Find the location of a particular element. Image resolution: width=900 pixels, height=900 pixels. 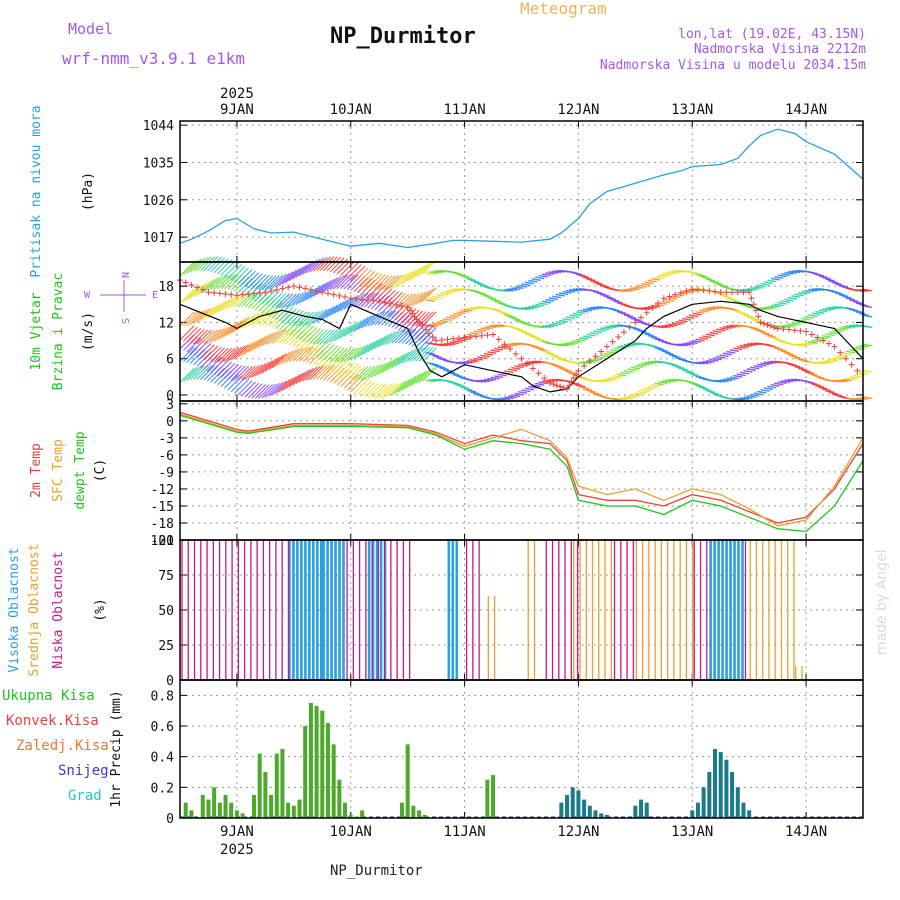

ylabel: (m/s) is located at coordinates (88, 331).